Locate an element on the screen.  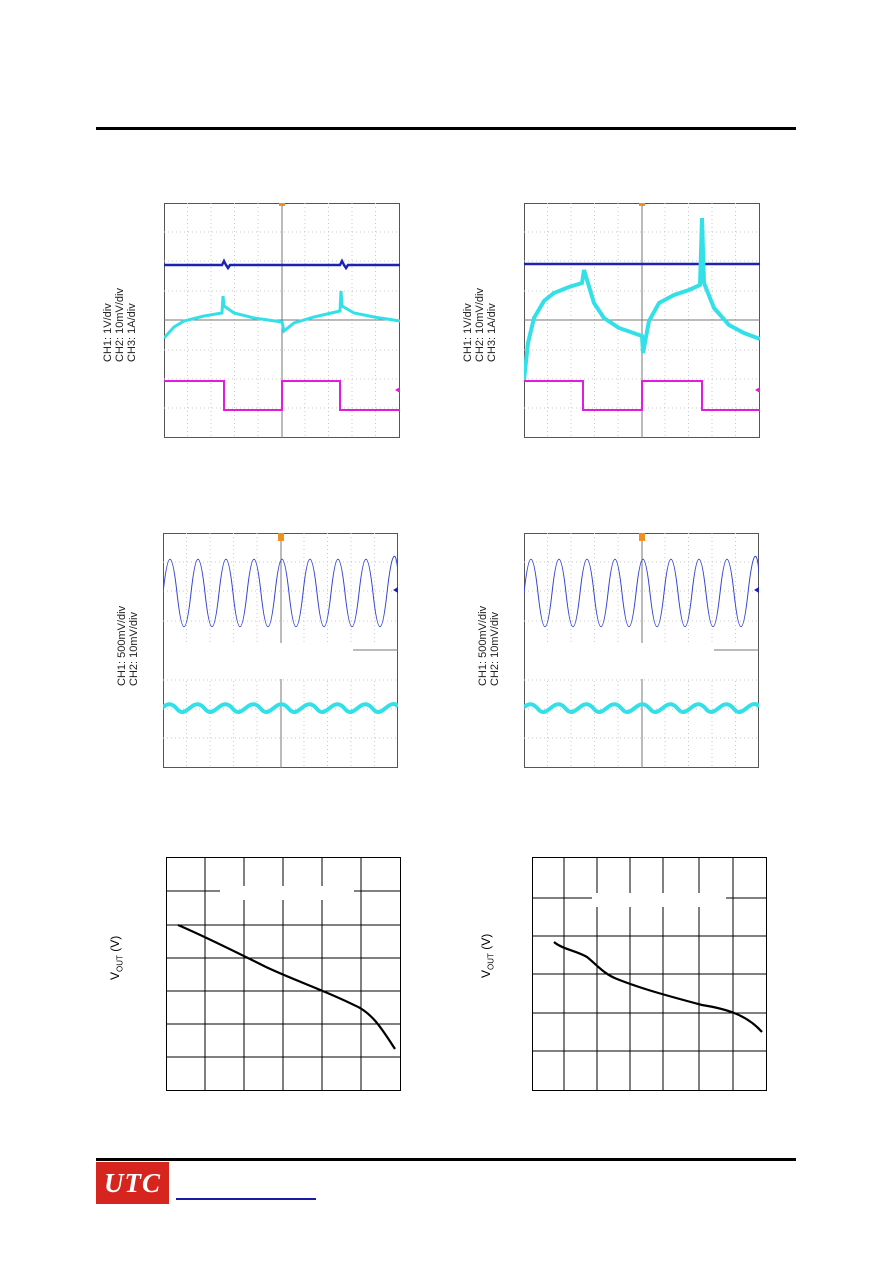
utc-logo: UTC is located at coordinates (132, 1183).